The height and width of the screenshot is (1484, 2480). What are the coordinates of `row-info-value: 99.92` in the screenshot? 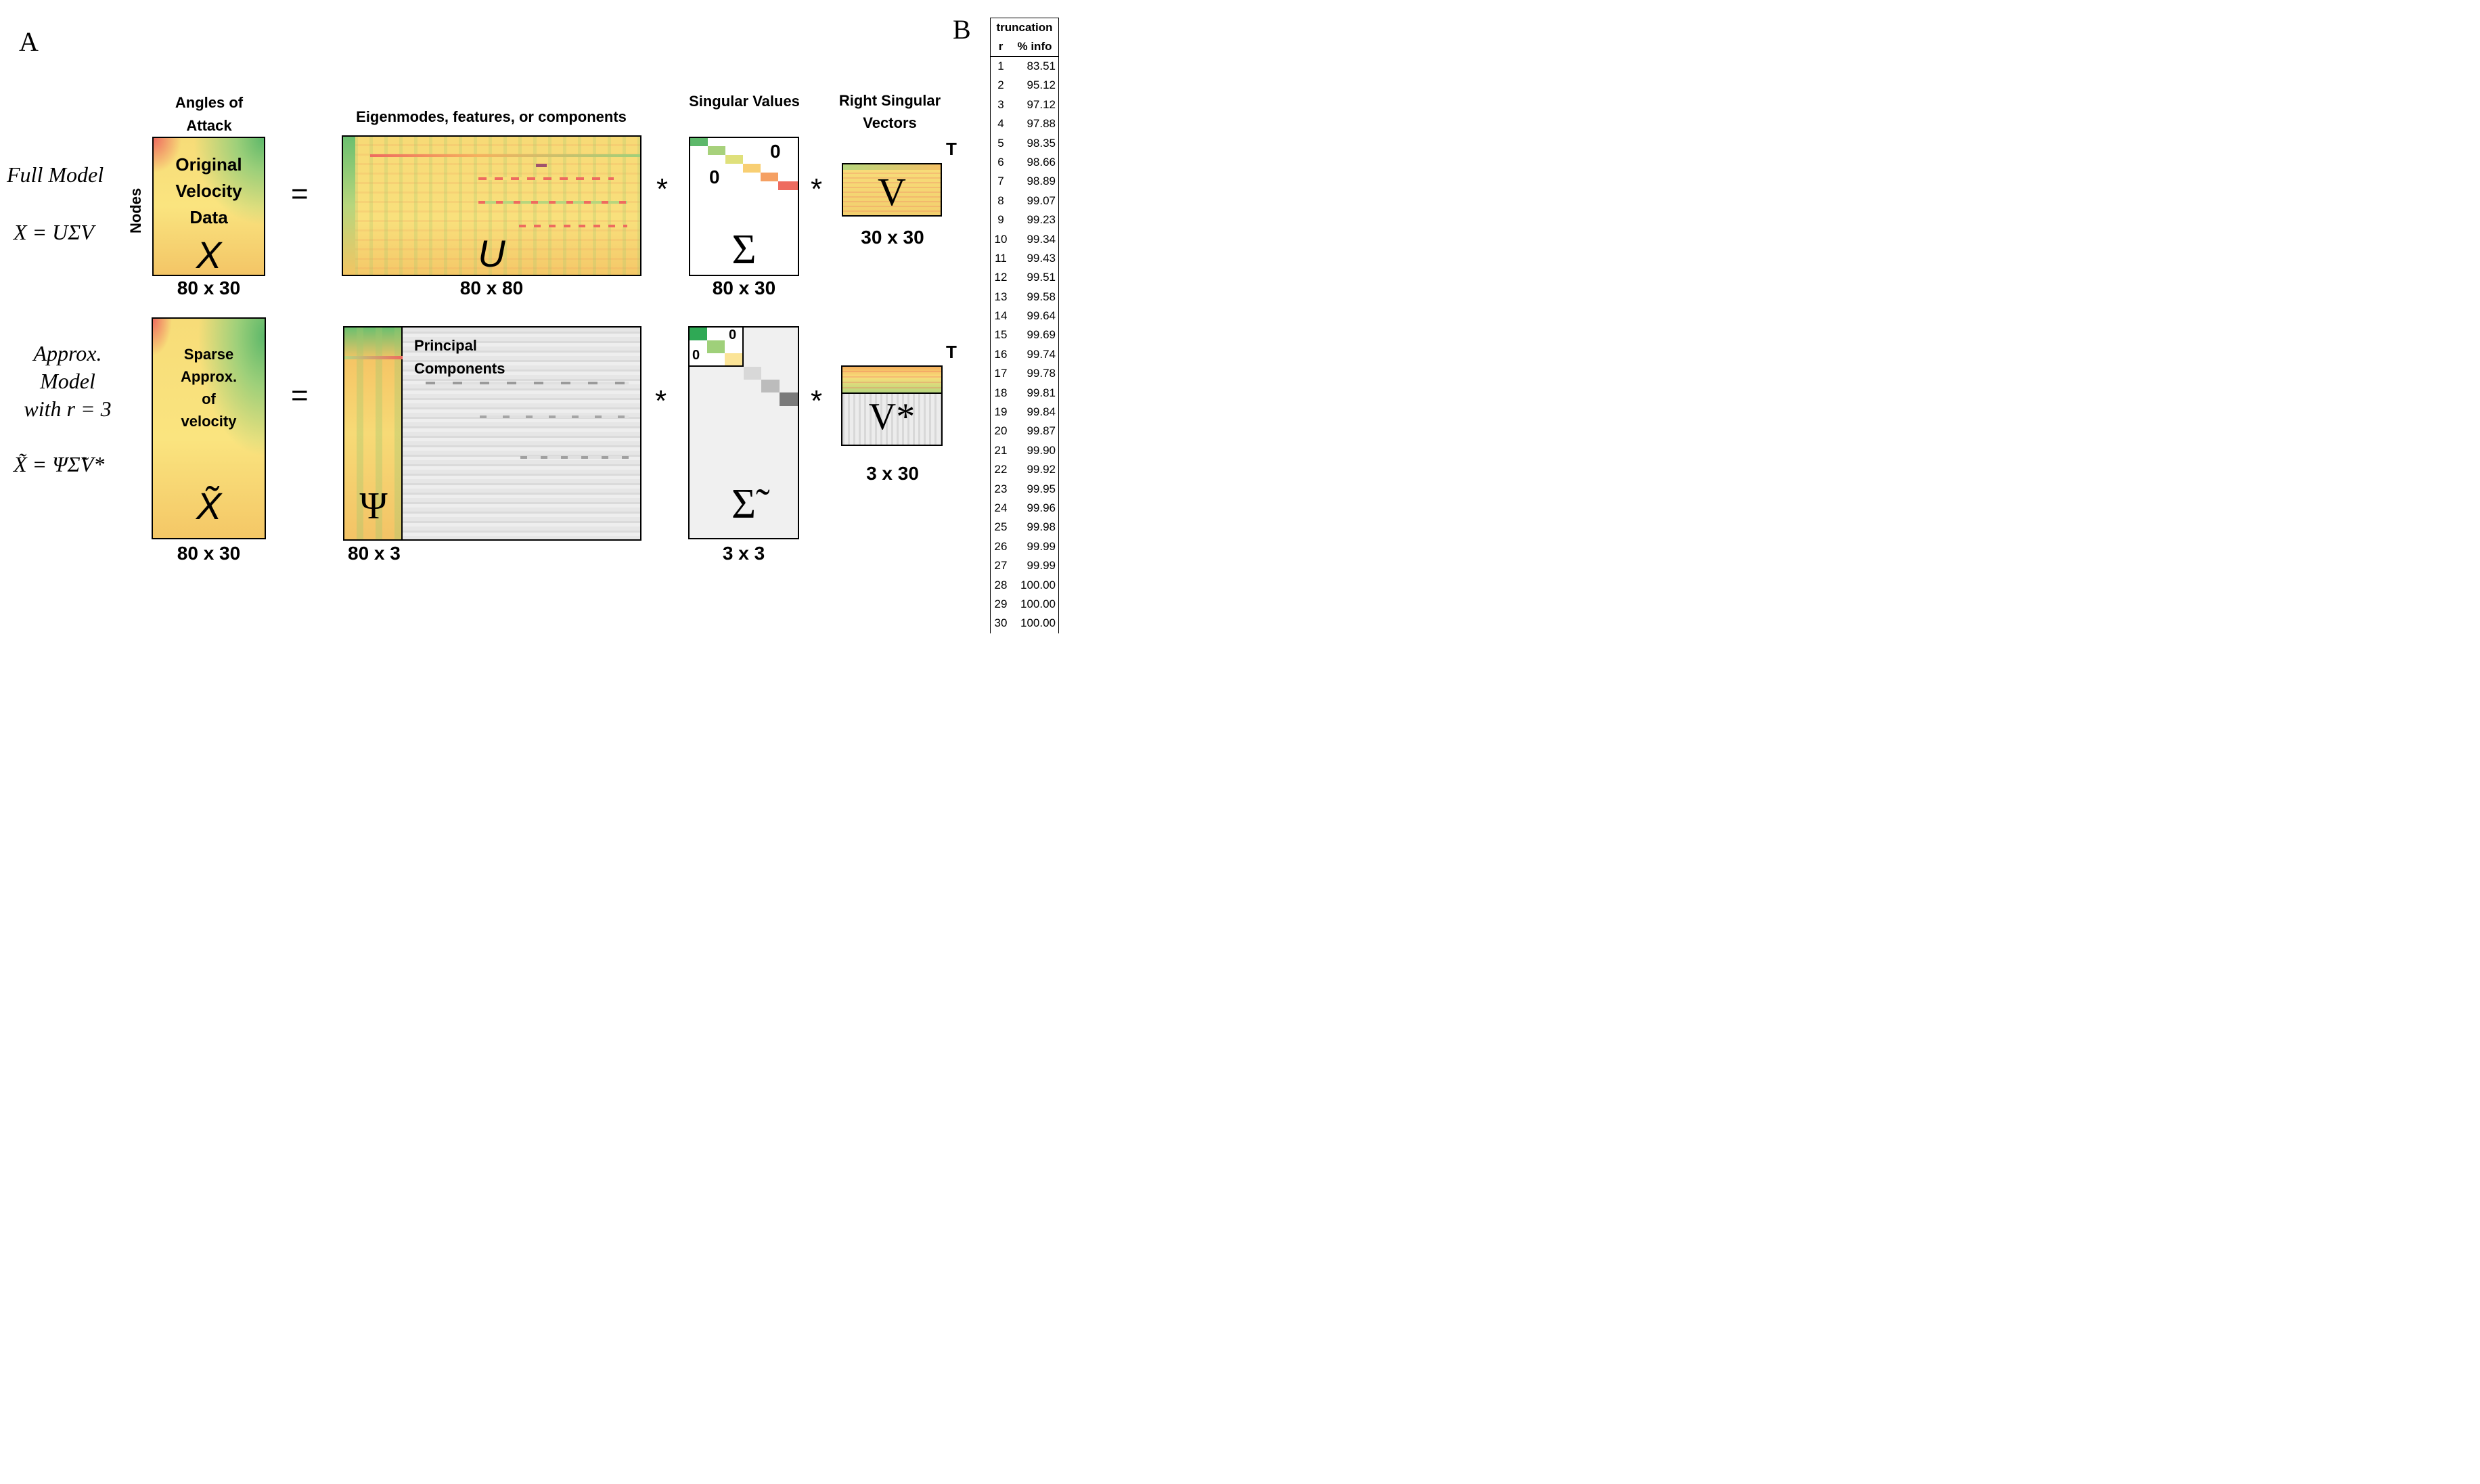 It's located at (1041, 470).